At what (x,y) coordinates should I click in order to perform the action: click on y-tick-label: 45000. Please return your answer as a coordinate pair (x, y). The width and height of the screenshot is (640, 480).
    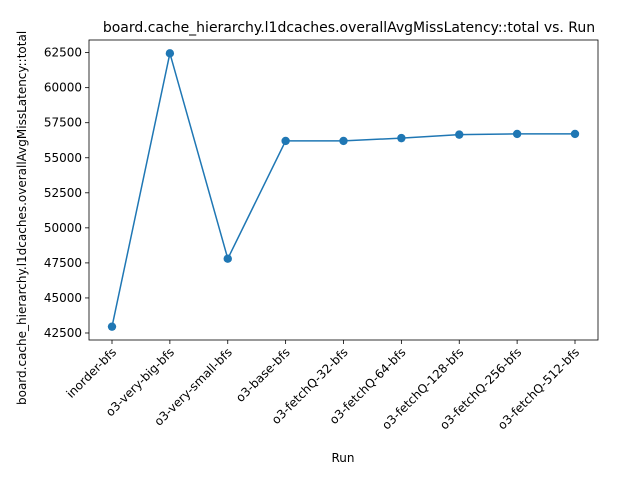
    Looking at the image, I should click on (63, 298).